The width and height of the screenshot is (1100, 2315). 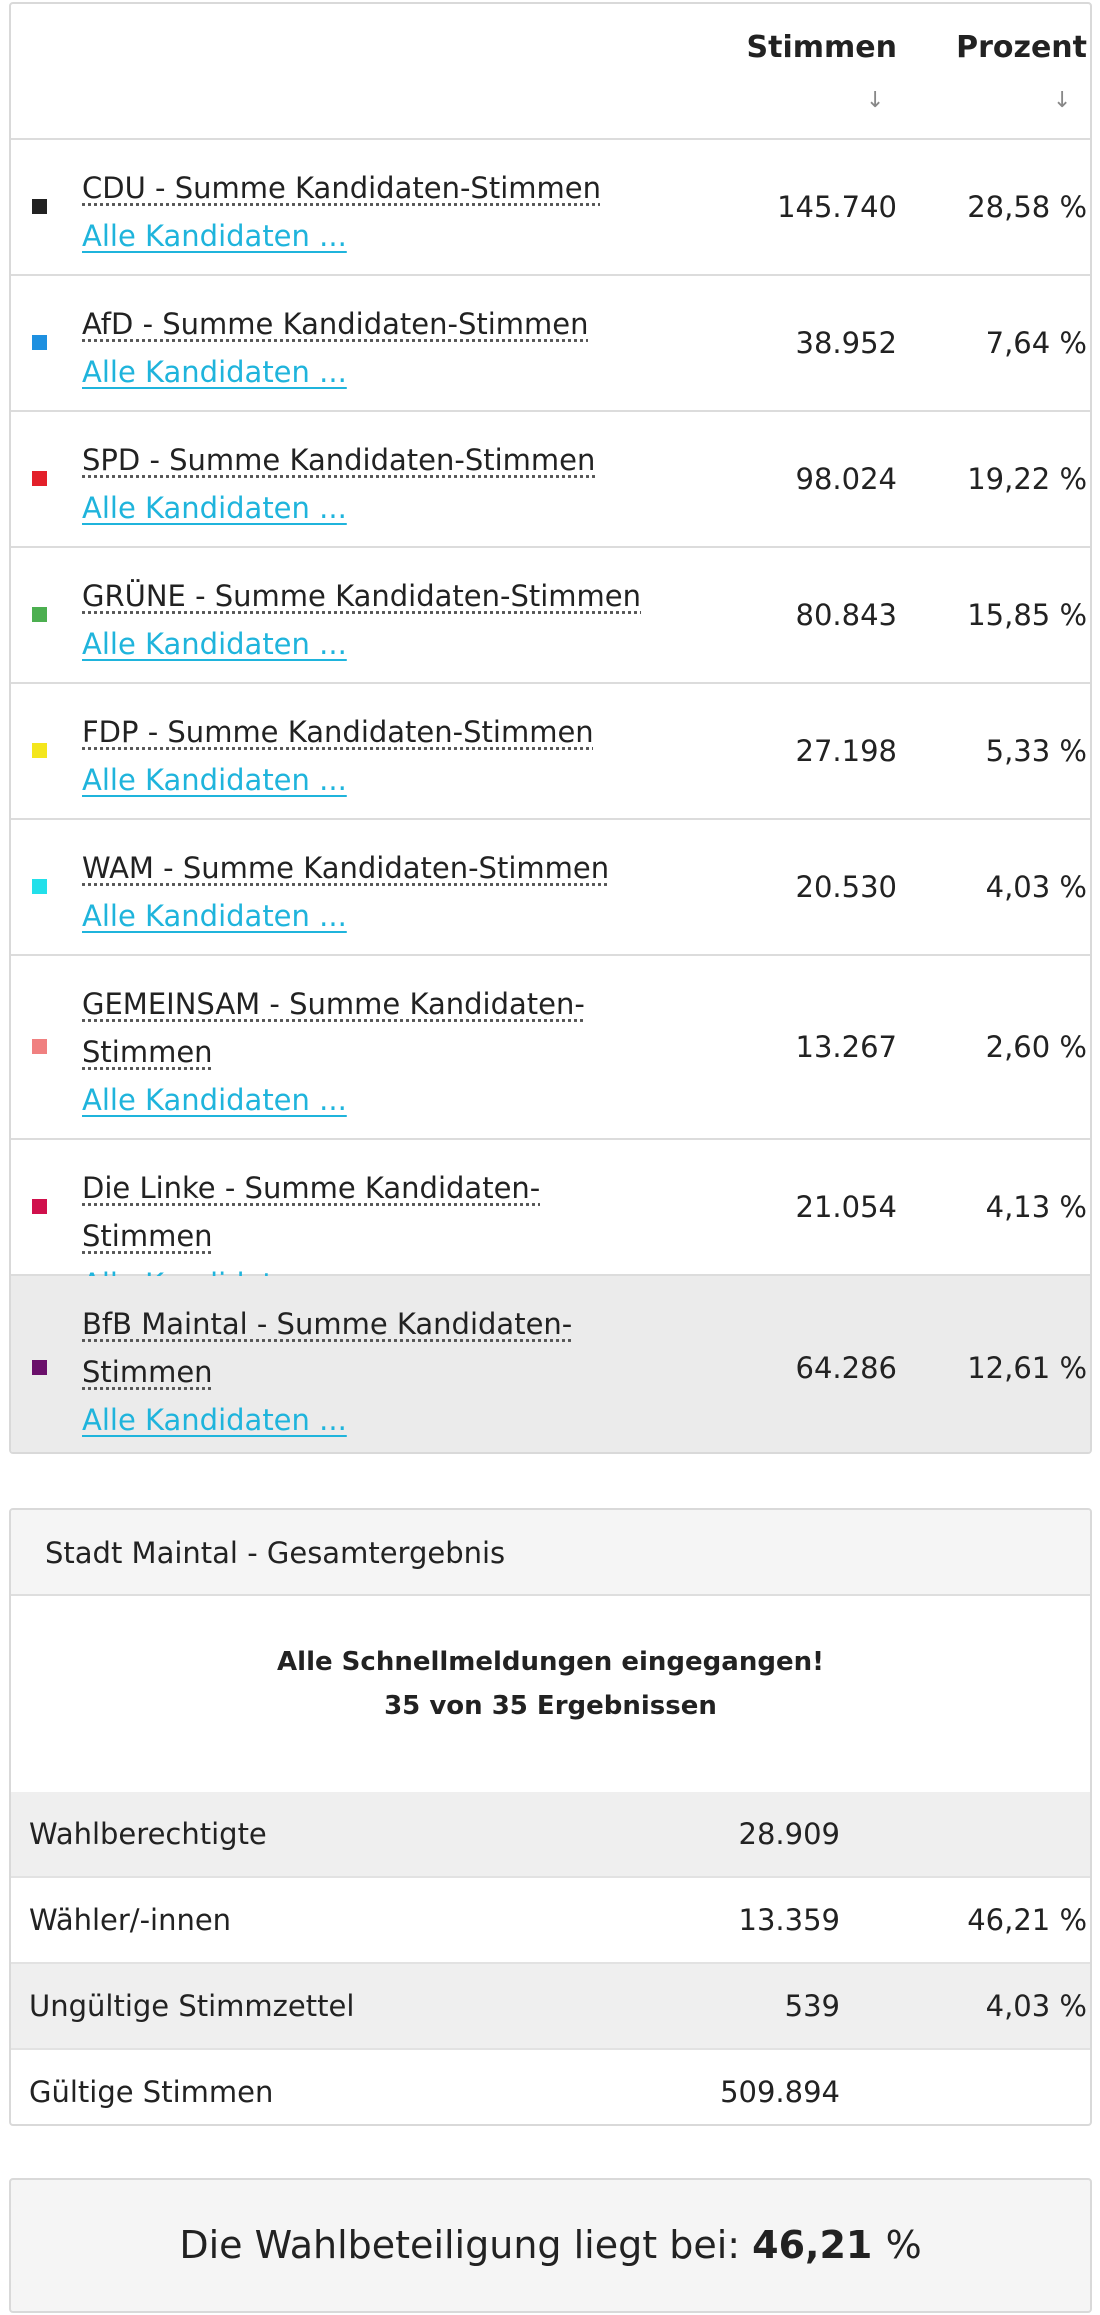 I want to click on party-votes: 145.740, so click(x=837, y=207).